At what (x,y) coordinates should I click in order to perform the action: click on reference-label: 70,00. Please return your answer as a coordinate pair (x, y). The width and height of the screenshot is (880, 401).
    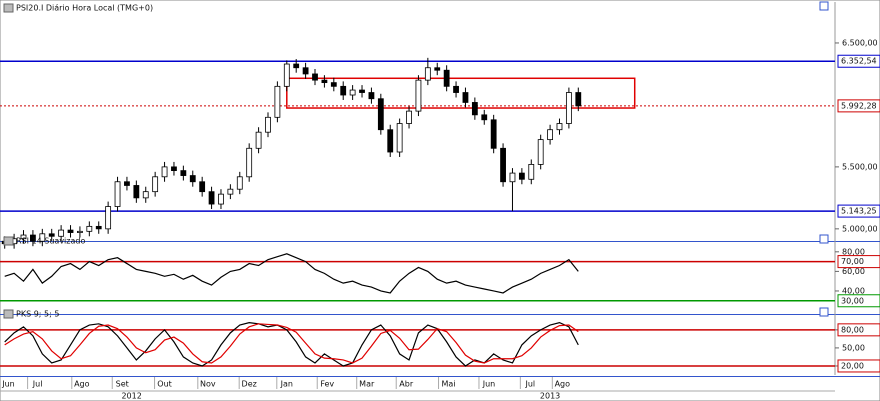
    Looking at the image, I should click on (852, 261).